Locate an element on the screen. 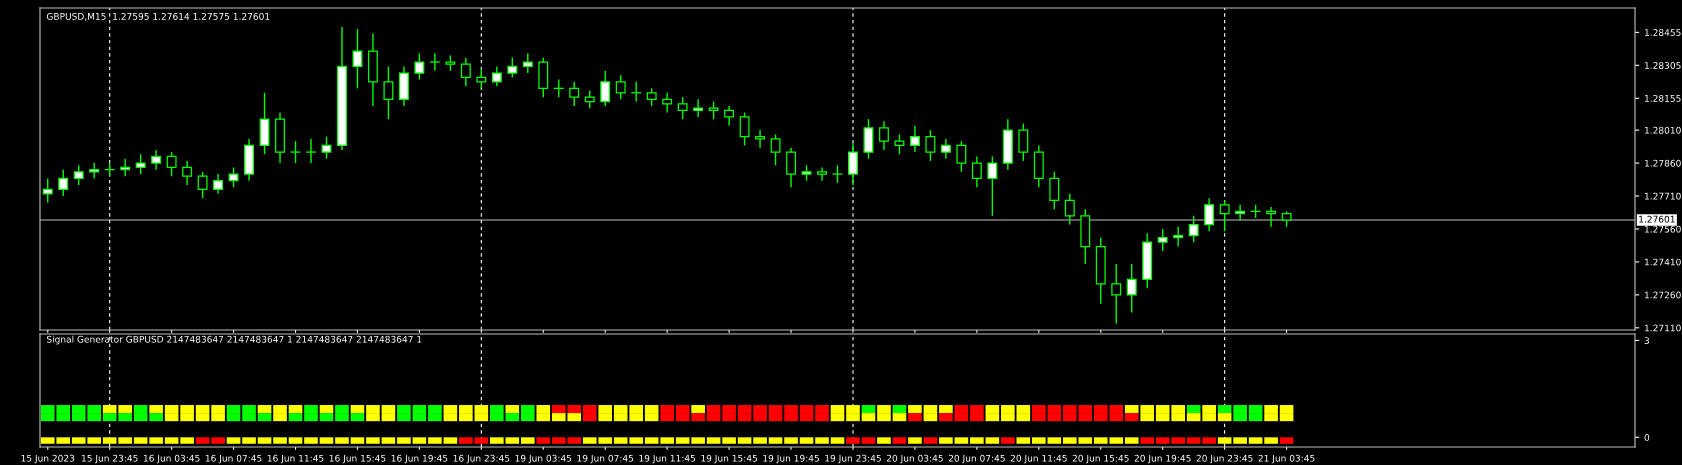 The height and width of the screenshot is (465, 1682). x-tick-label: 16 Jun 07:45 is located at coordinates (233, 459).